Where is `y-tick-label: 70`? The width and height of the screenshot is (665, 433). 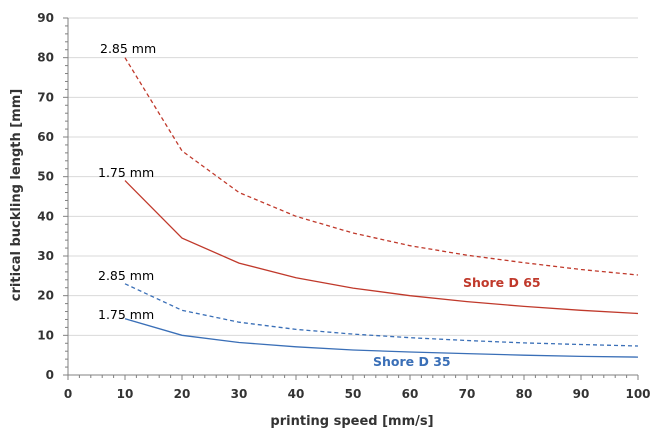
y-tick-label: 70 is located at coordinates (45, 97).